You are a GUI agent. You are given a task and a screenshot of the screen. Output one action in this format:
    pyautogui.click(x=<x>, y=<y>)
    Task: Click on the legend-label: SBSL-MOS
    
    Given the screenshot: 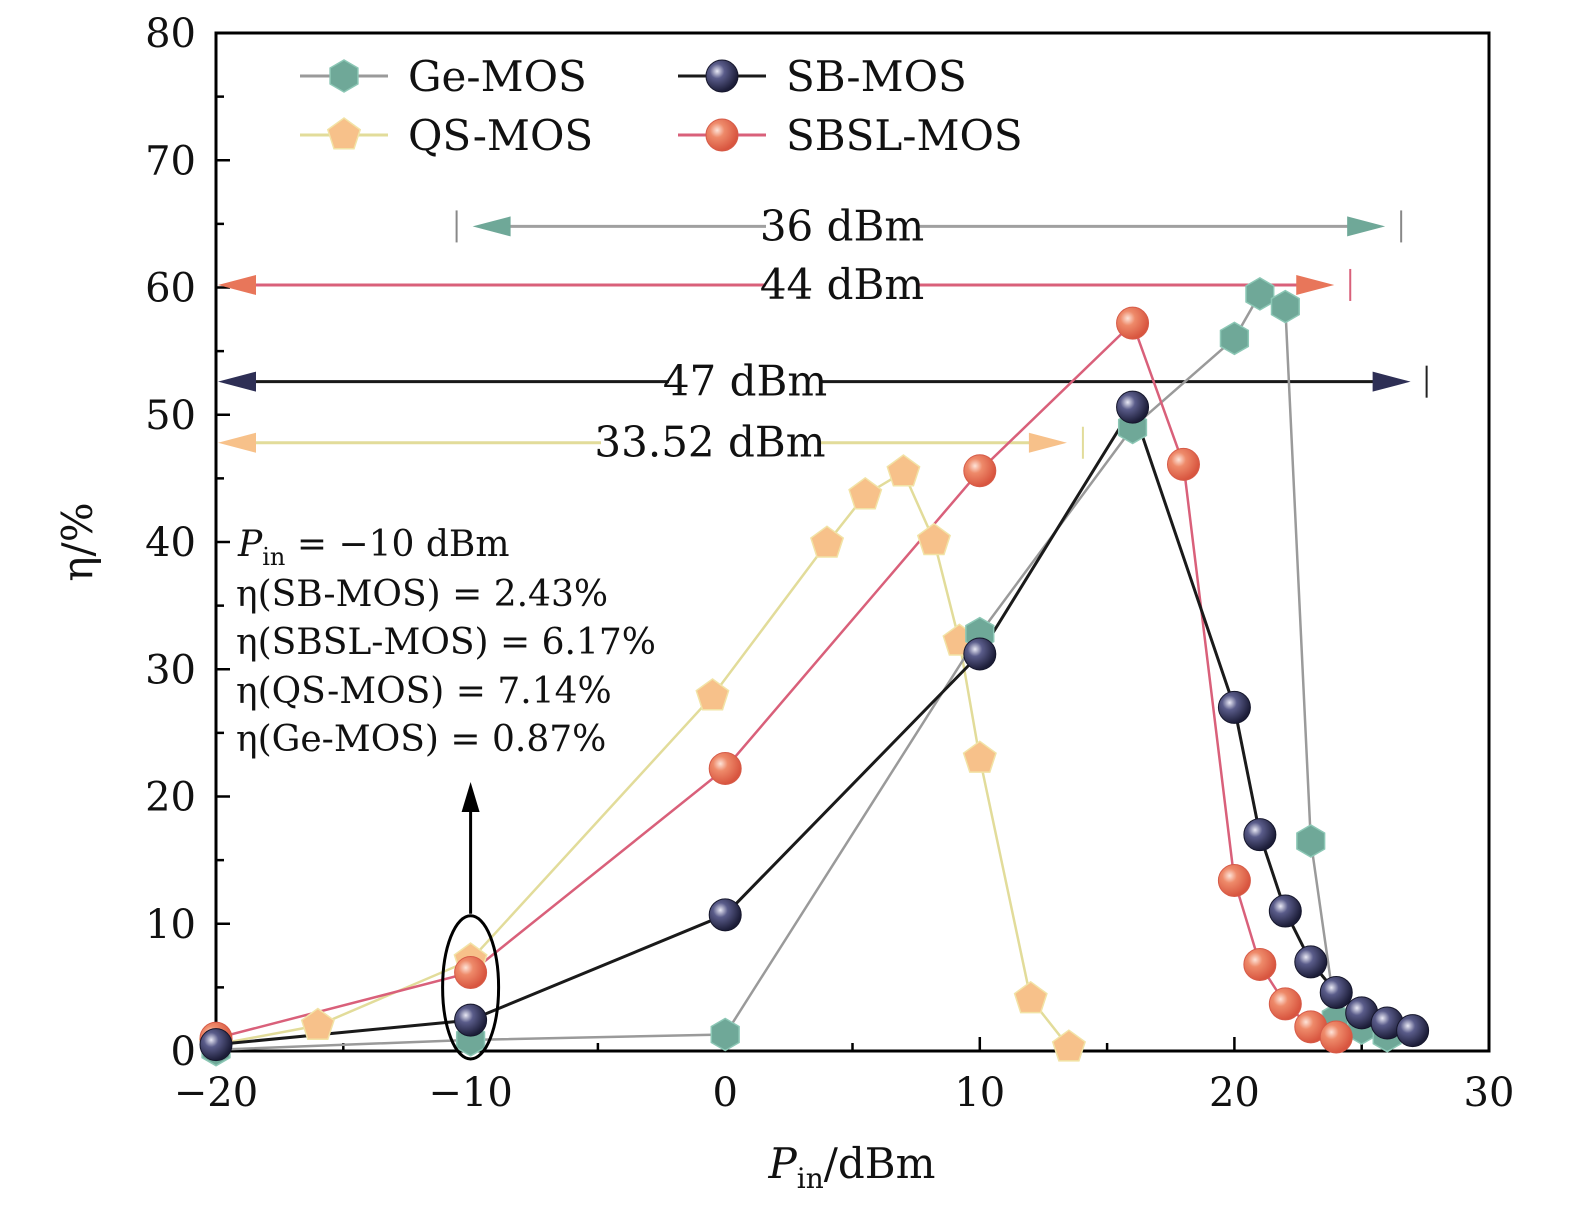 What is the action you would take?
    pyautogui.click(x=904, y=135)
    